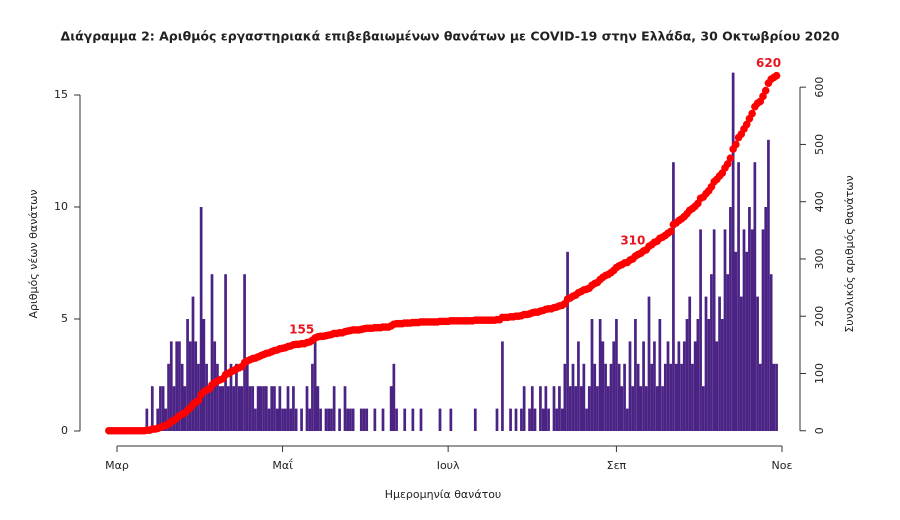  What do you see at coordinates (819, 144) in the screenshot?
I see `y2-tick-label: 500` at bounding box center [819, 144].